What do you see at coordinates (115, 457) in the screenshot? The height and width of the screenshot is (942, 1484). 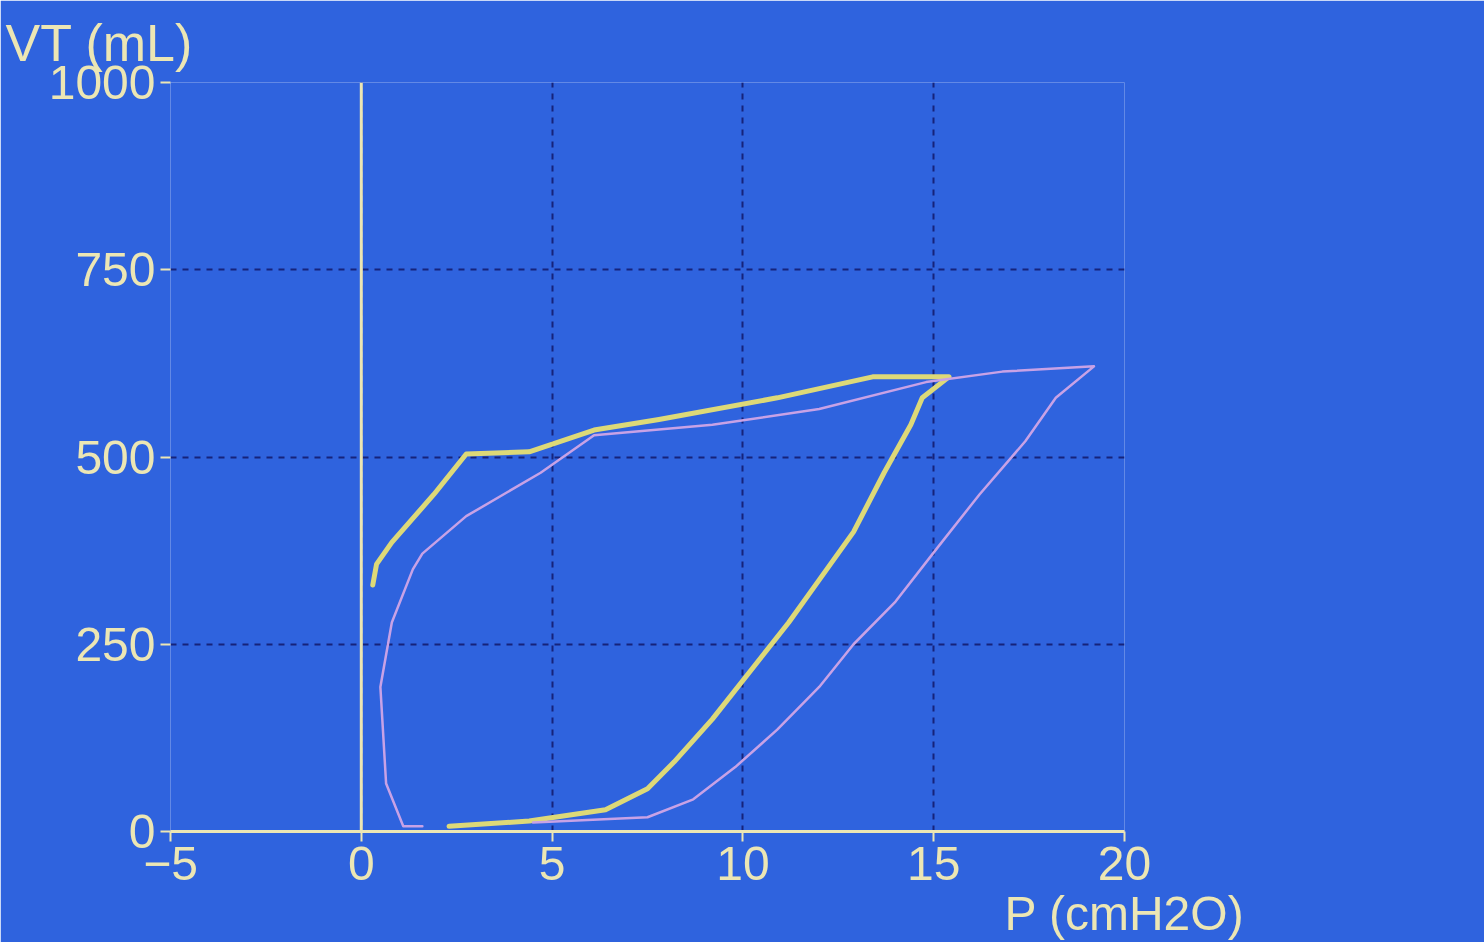 I see `y-tick-label: 500` at bounding box center [115, 457].